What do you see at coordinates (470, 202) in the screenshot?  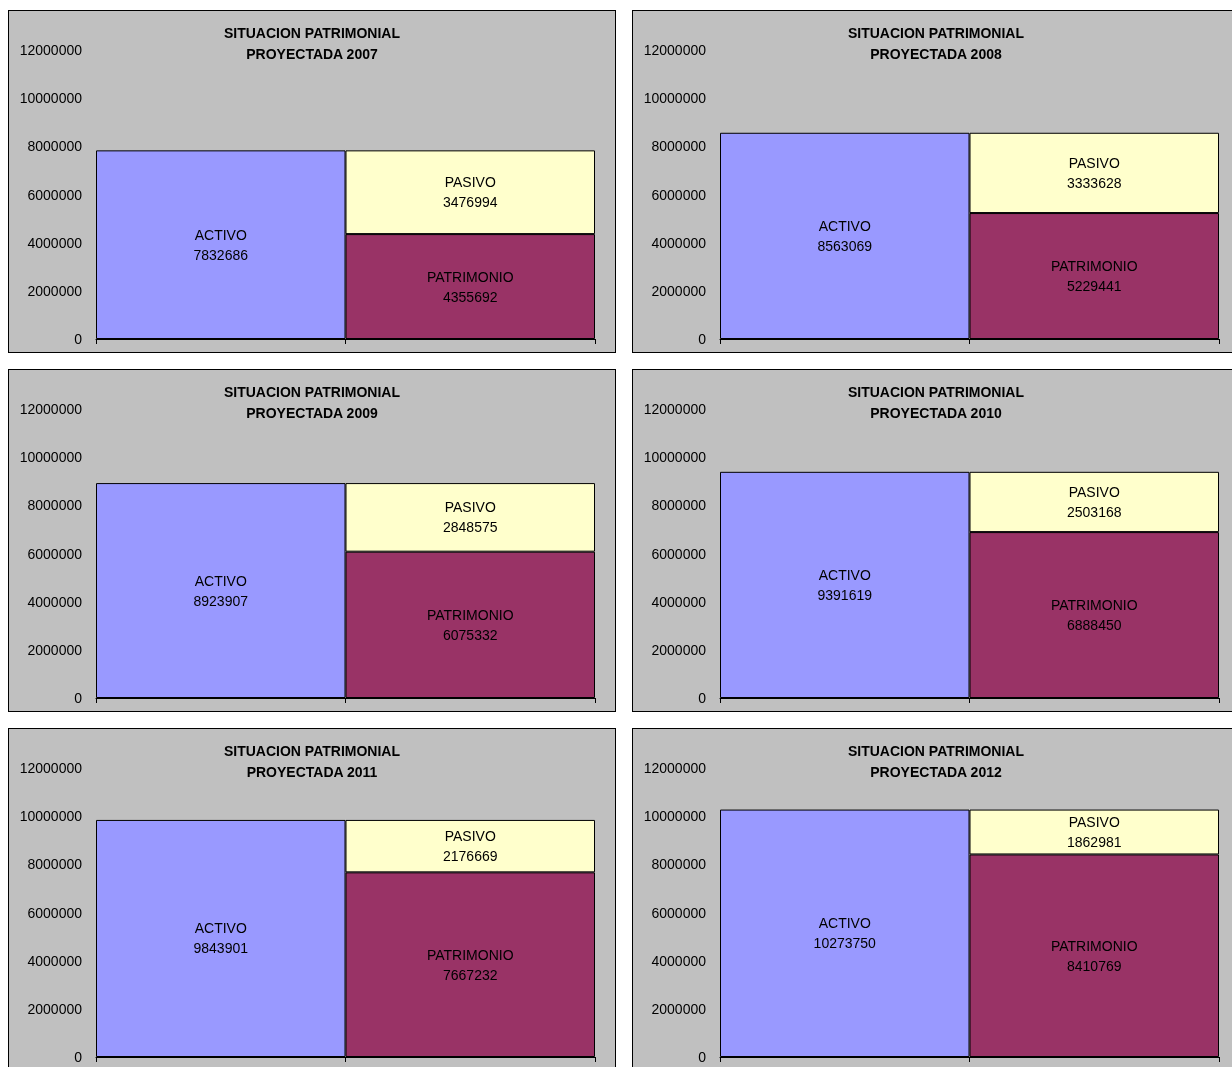 I see `data-label: 3476994` at bounding box center [470, 202].